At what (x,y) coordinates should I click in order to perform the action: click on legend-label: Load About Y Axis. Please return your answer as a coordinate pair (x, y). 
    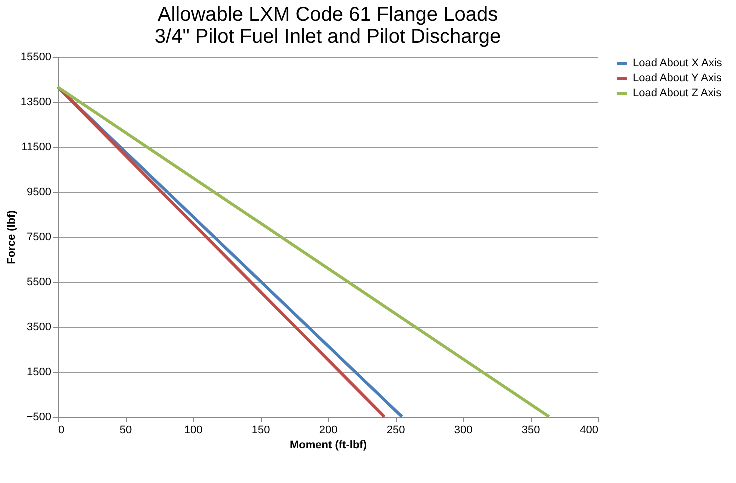
    Looking at the image, I should click on (677, 78).